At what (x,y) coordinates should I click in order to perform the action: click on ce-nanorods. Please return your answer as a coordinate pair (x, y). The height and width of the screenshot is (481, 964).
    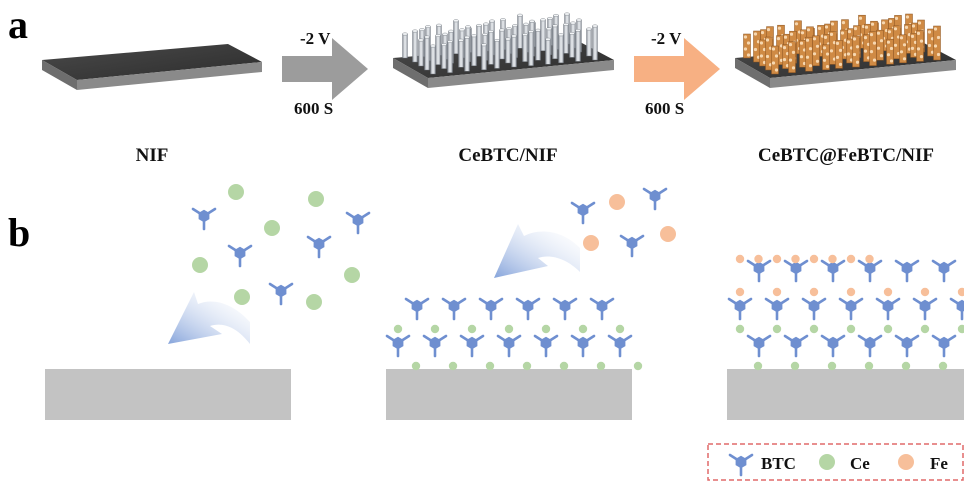
    Looking at the image, I should click on (500, 43).